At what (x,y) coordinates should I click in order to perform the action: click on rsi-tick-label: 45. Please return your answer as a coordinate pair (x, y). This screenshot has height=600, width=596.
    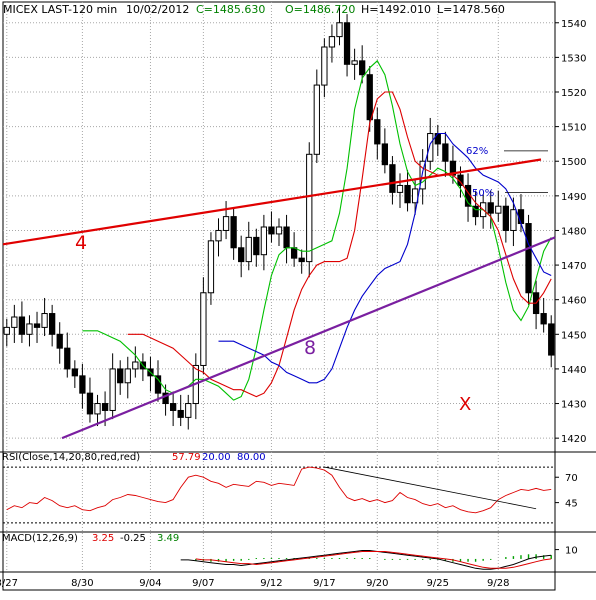
    Looking at the image, I should click on (571, 504).